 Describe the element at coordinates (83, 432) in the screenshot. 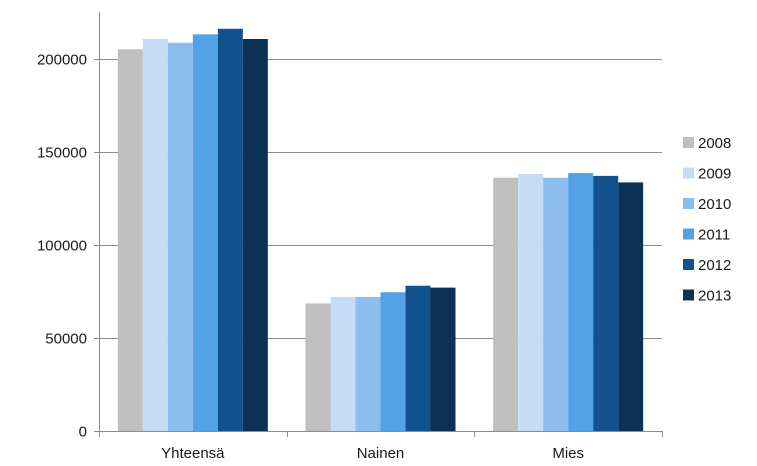

I see `y-tick-label: 0` at that location.